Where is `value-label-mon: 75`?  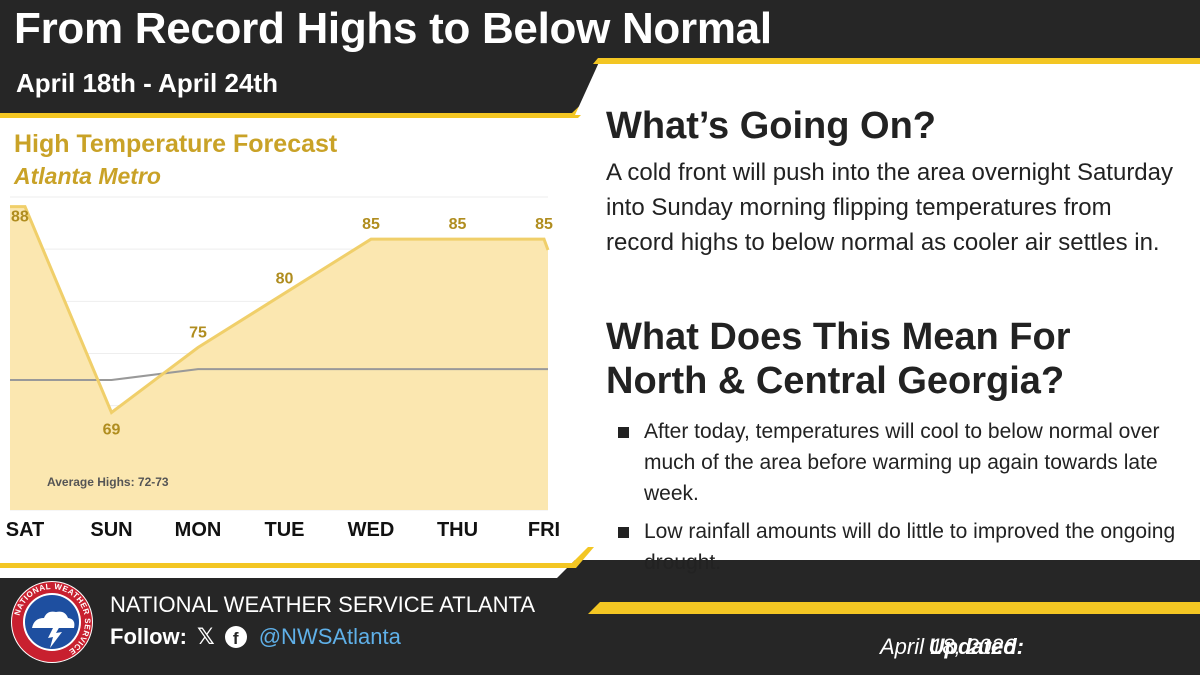
value-label-mon: 75 is located at coordinates (198, 333).